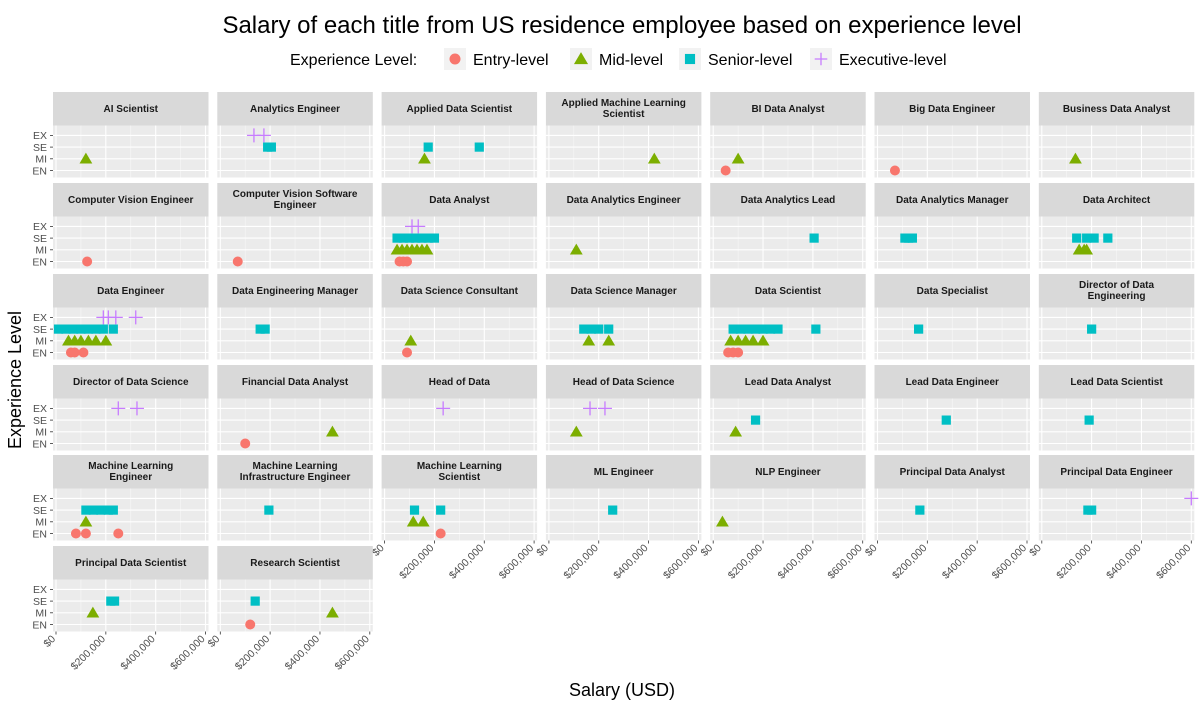 The height and width of the screenshot is (707, 1200). What do you see at coordinates (952, 226) in the screenshot?
I see `facet-panel: Data Analytics Manager` at bounding box center [952, 226].